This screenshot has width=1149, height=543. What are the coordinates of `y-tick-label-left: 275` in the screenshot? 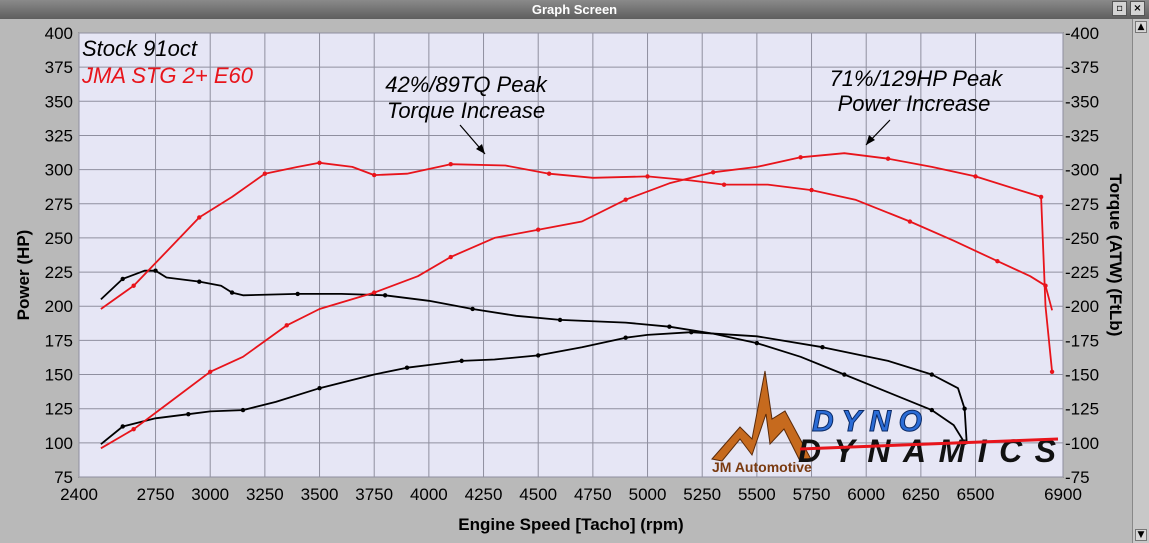 It's located at (59, 204).